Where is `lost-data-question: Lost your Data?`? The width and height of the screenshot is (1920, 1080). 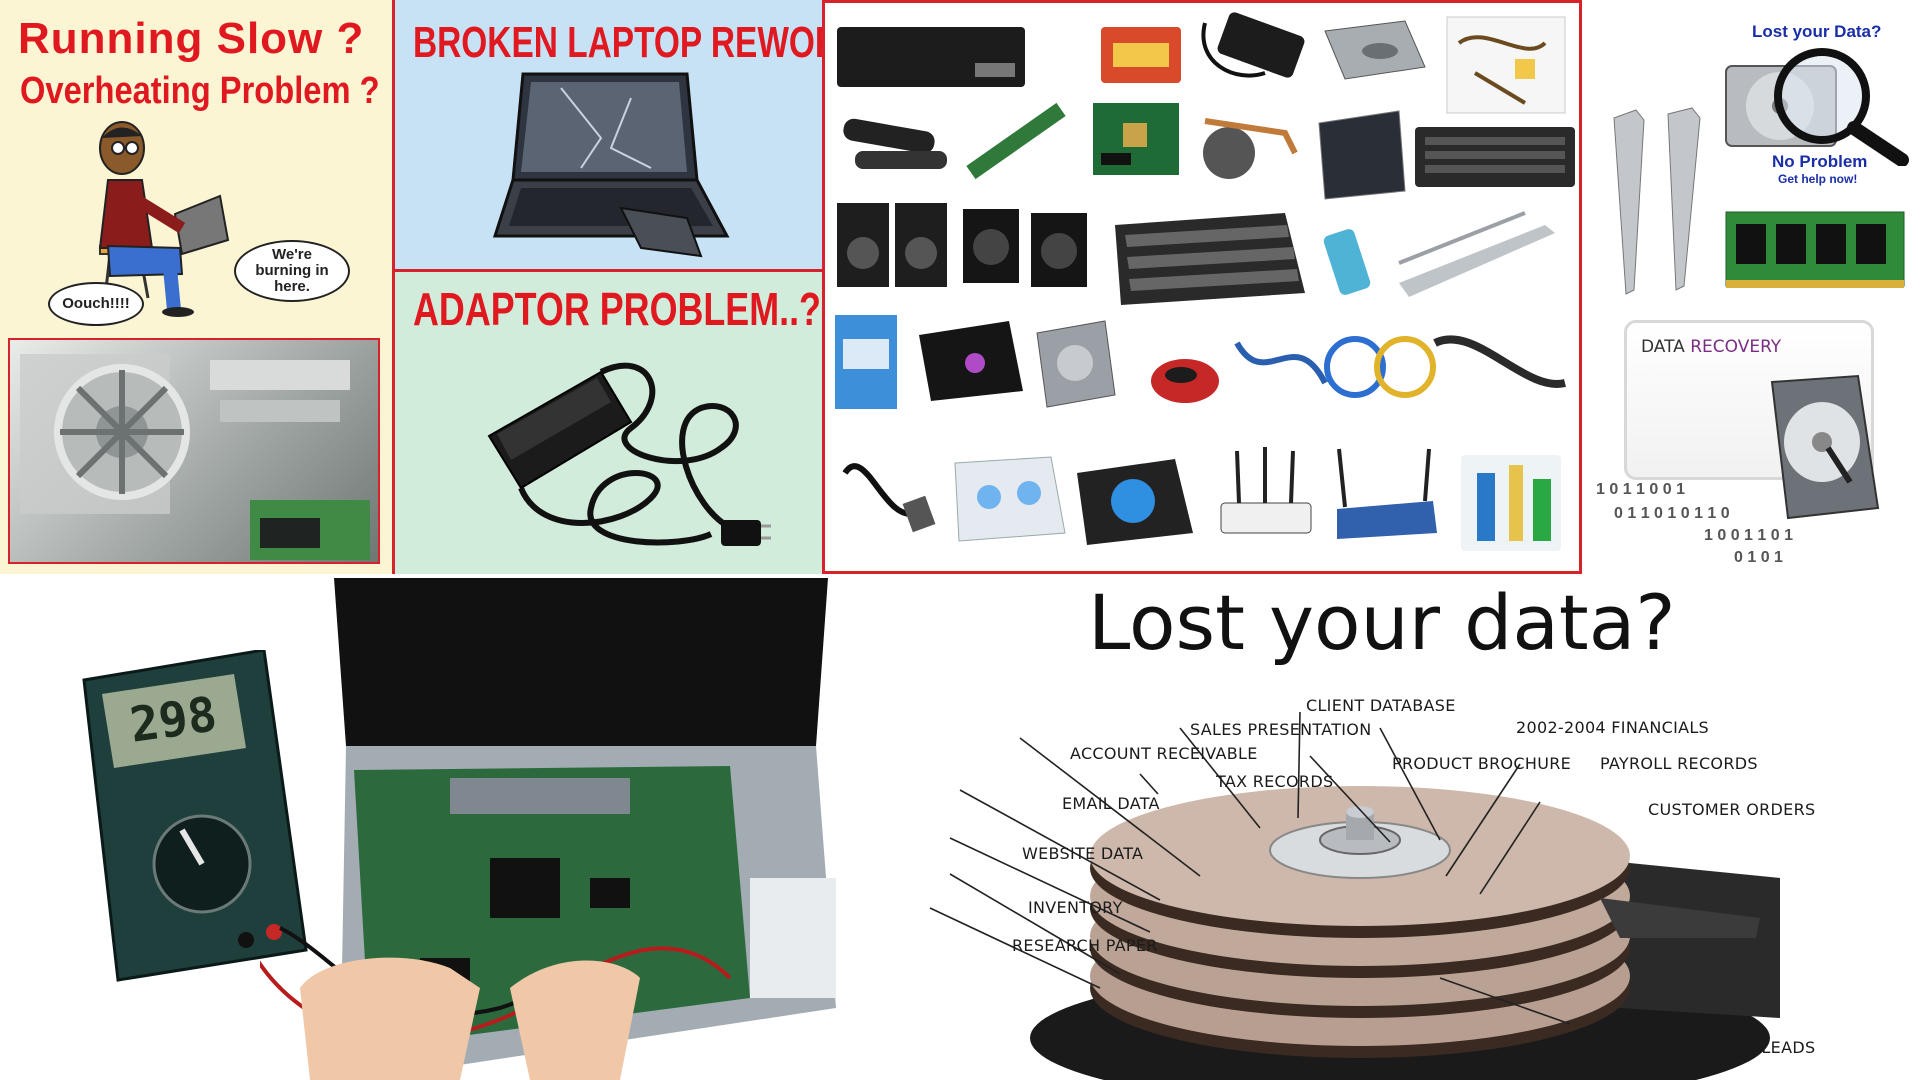
lost-data-question: Lost your Data? is located at coordinates (1817, 31).